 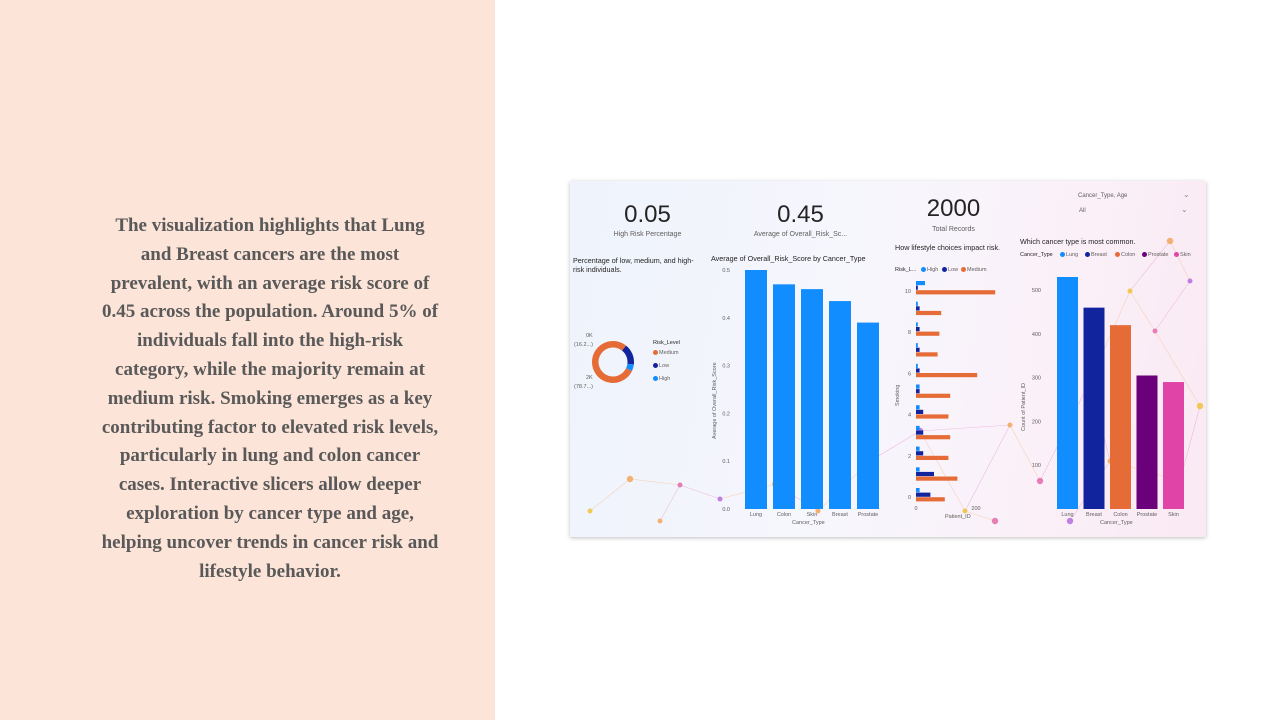 What do you see at coordinates (726, 414) in the screenshot?
I see `avg-risk-ytick: 0.2` at bounding box center [726, 414].